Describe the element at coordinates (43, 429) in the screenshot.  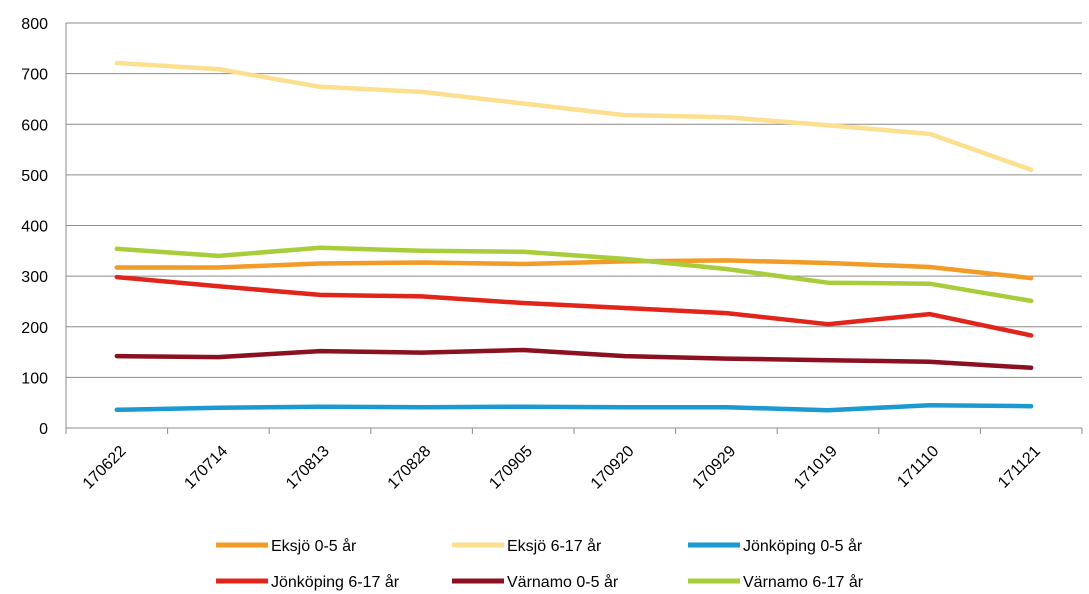
I see `y-tick-label: 0` at that location.